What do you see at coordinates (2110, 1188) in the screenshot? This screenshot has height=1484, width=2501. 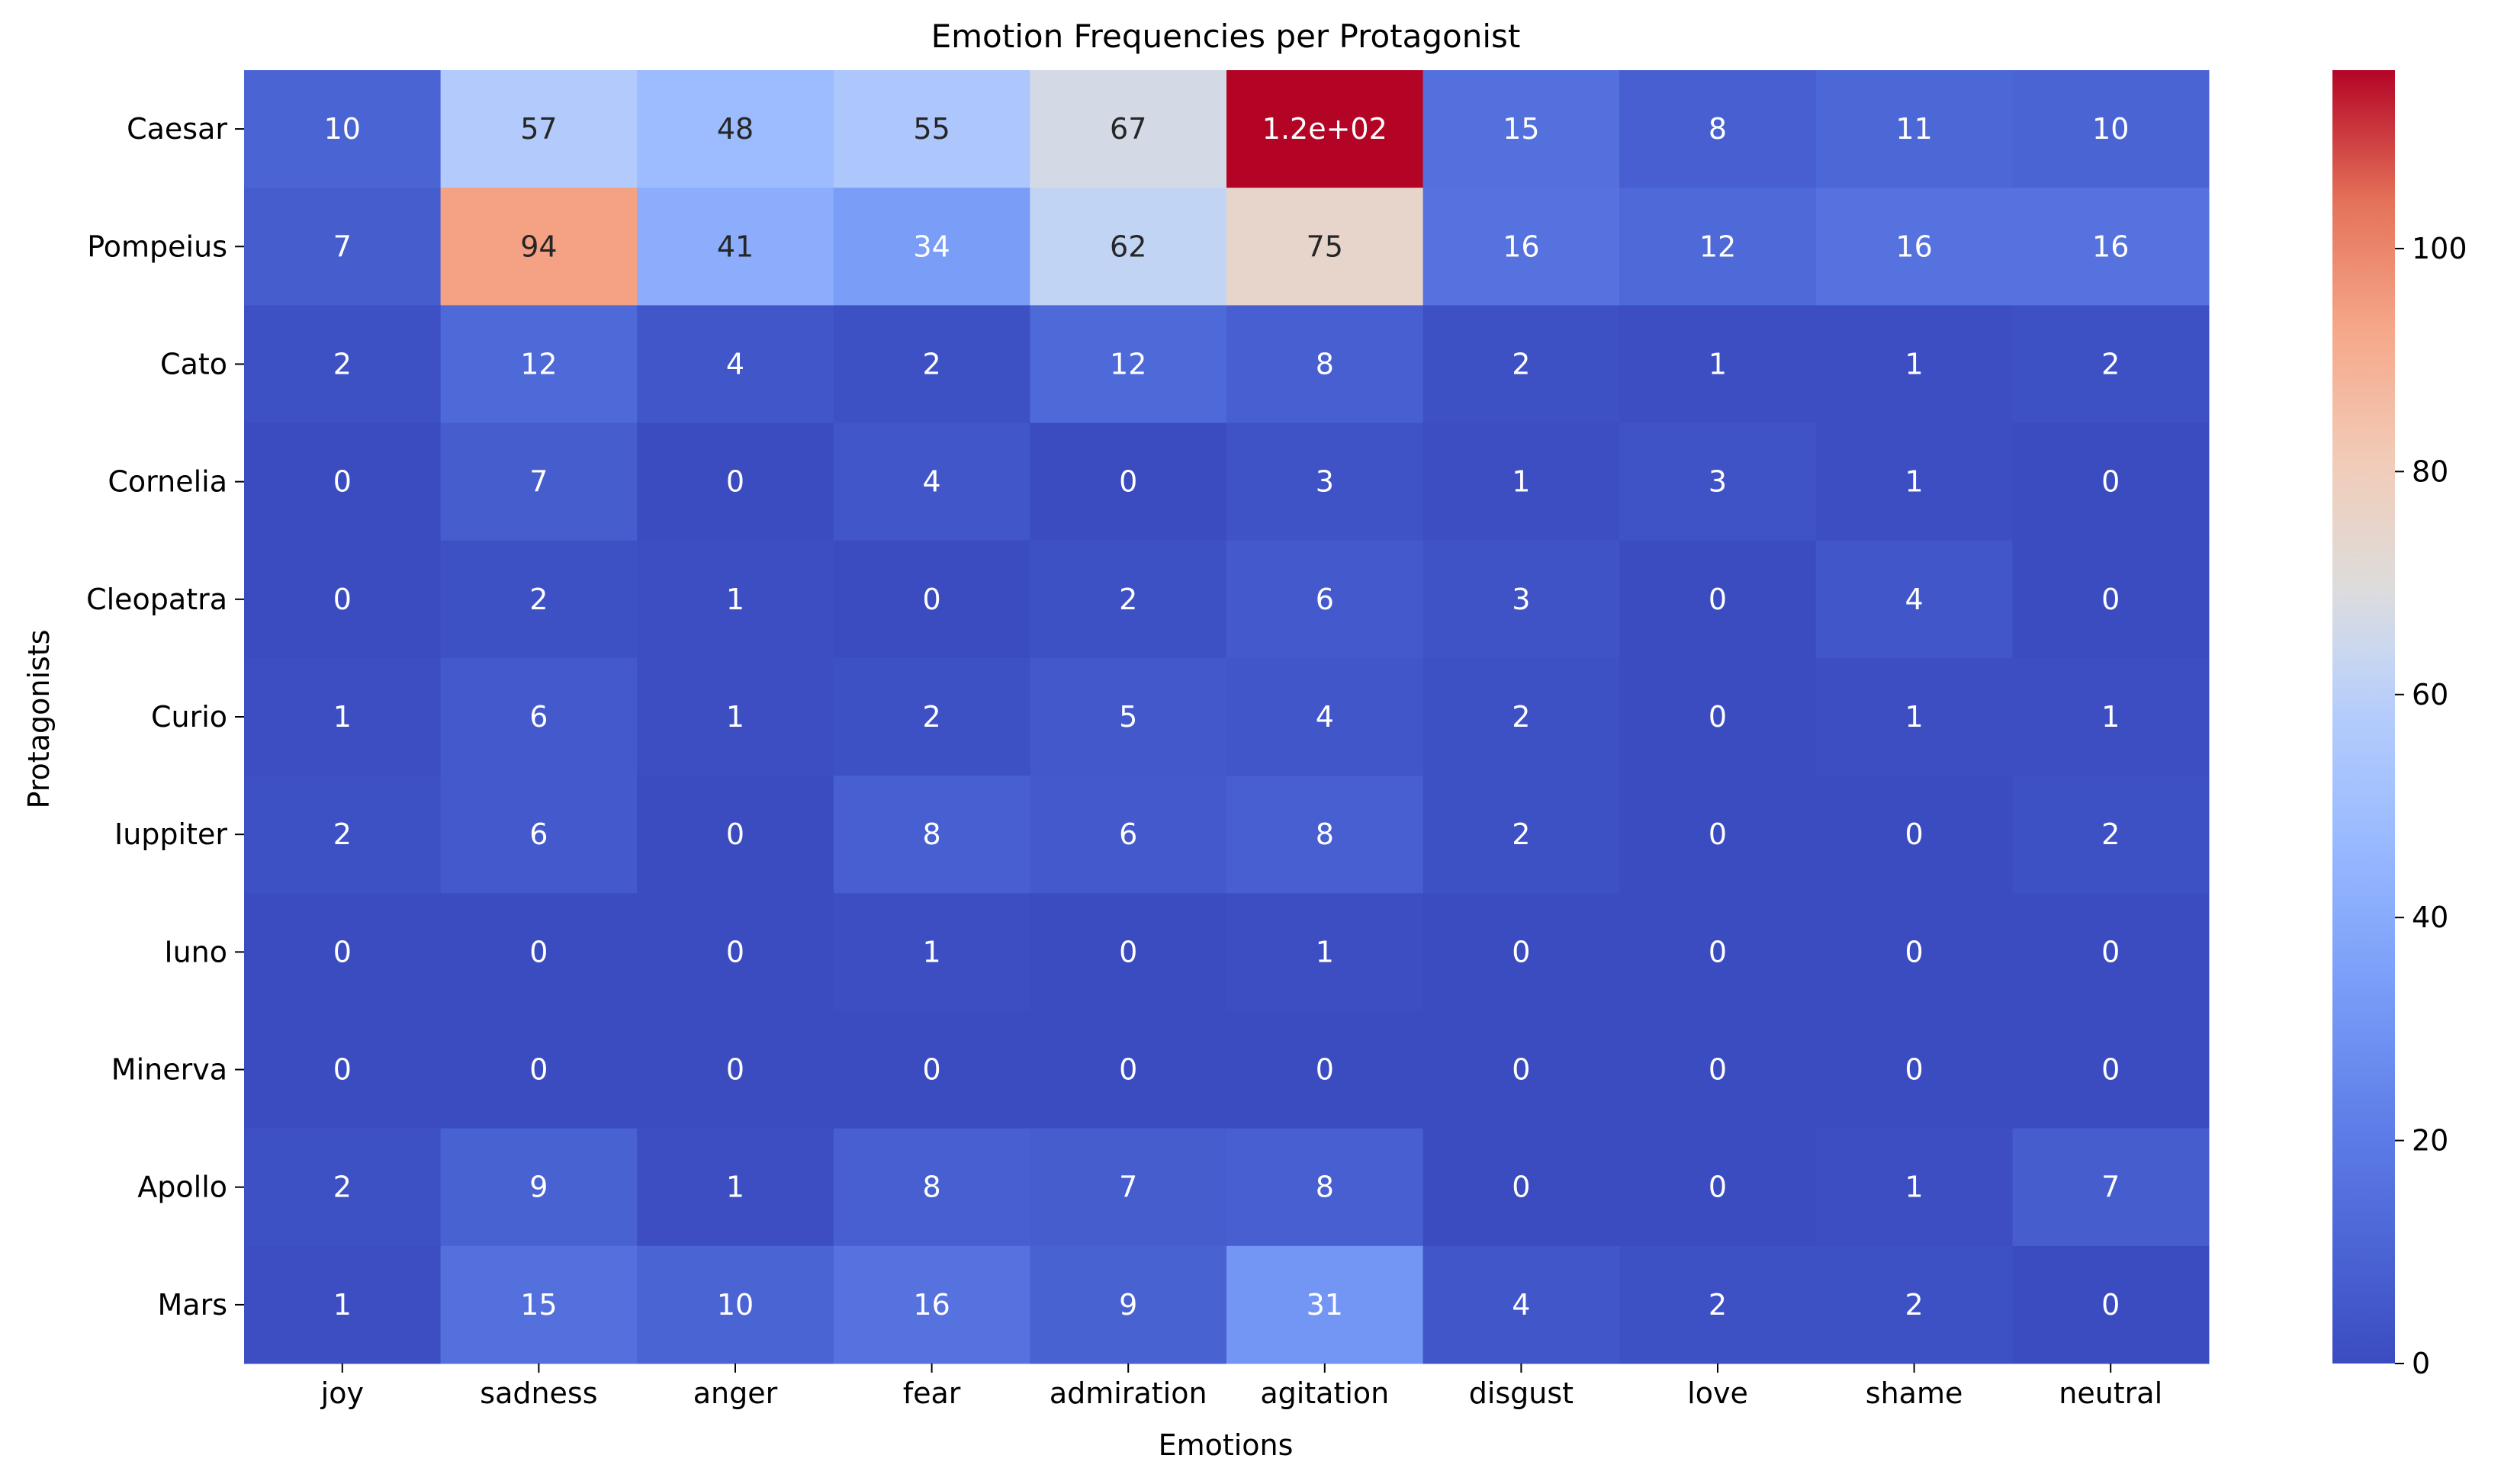 I see `cell-annotation: 7` at bounding box center [2110, 1188].